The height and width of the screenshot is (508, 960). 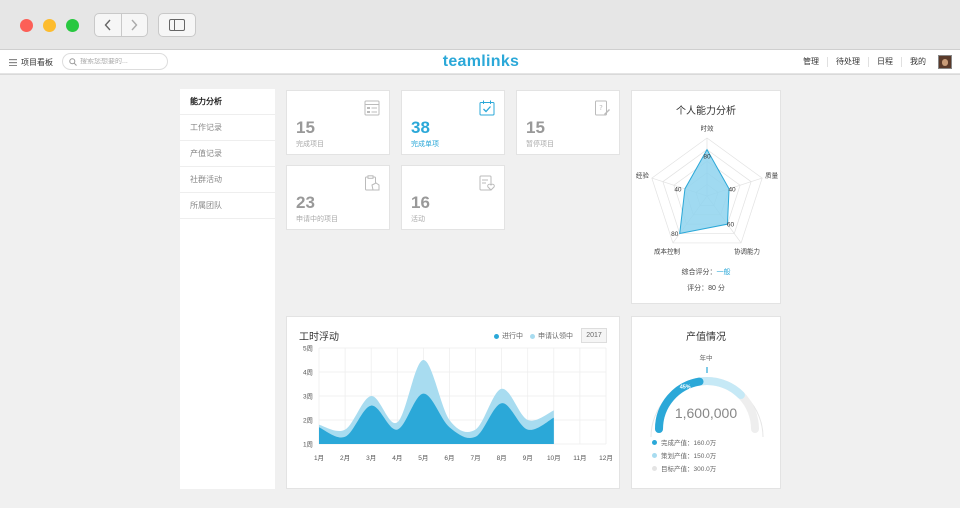 I want to click on stat-card-applying-projects: 23 申请中的项目, so click(x=338, y=197).